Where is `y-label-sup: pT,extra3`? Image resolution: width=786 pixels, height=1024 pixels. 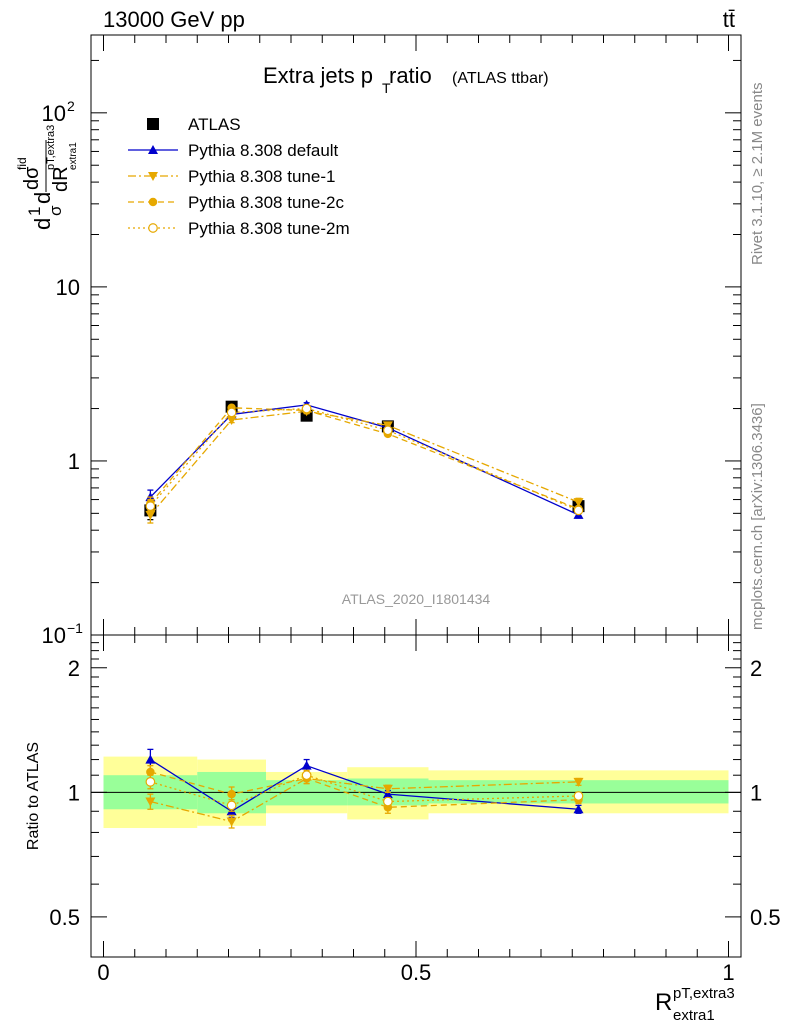
y-label-sup: pT,extra3 is located at coordinates (51, 147).